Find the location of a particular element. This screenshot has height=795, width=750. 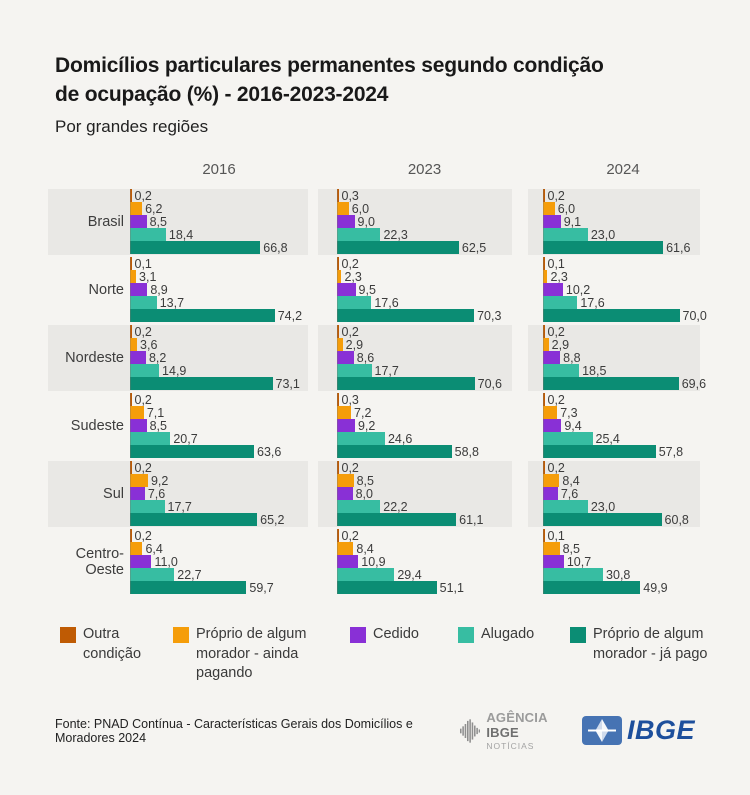

legend-item: Outra condição is located at coordinates (116, 654).